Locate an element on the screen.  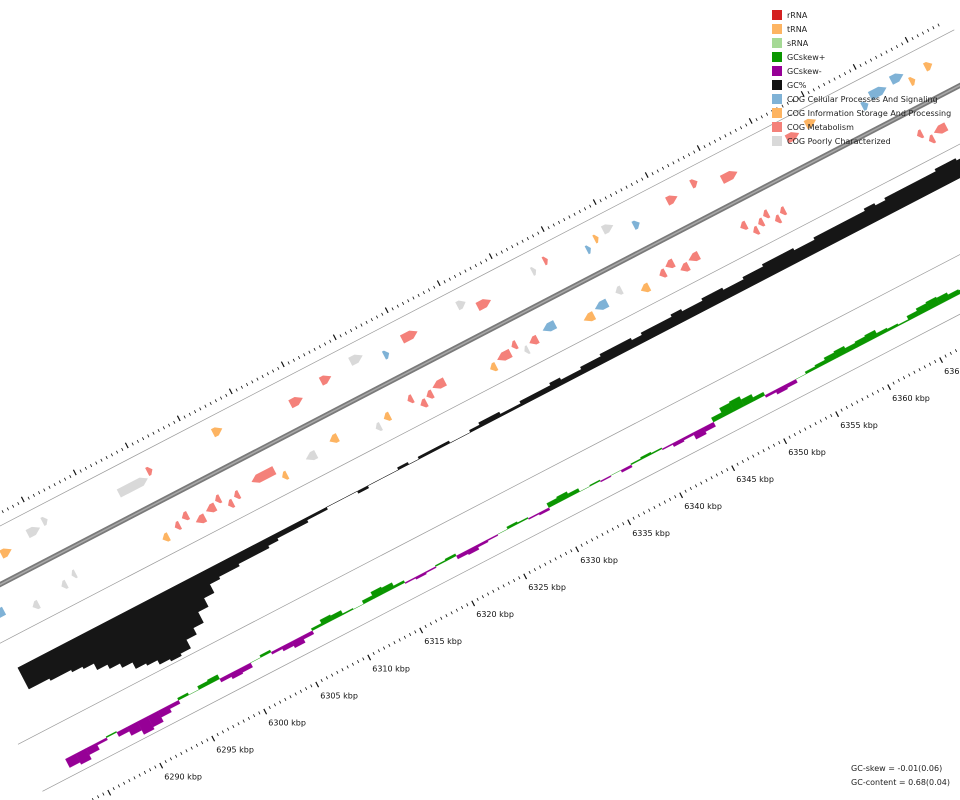
kbp-label: 6300 kbp is located at coordinates (287, 722).